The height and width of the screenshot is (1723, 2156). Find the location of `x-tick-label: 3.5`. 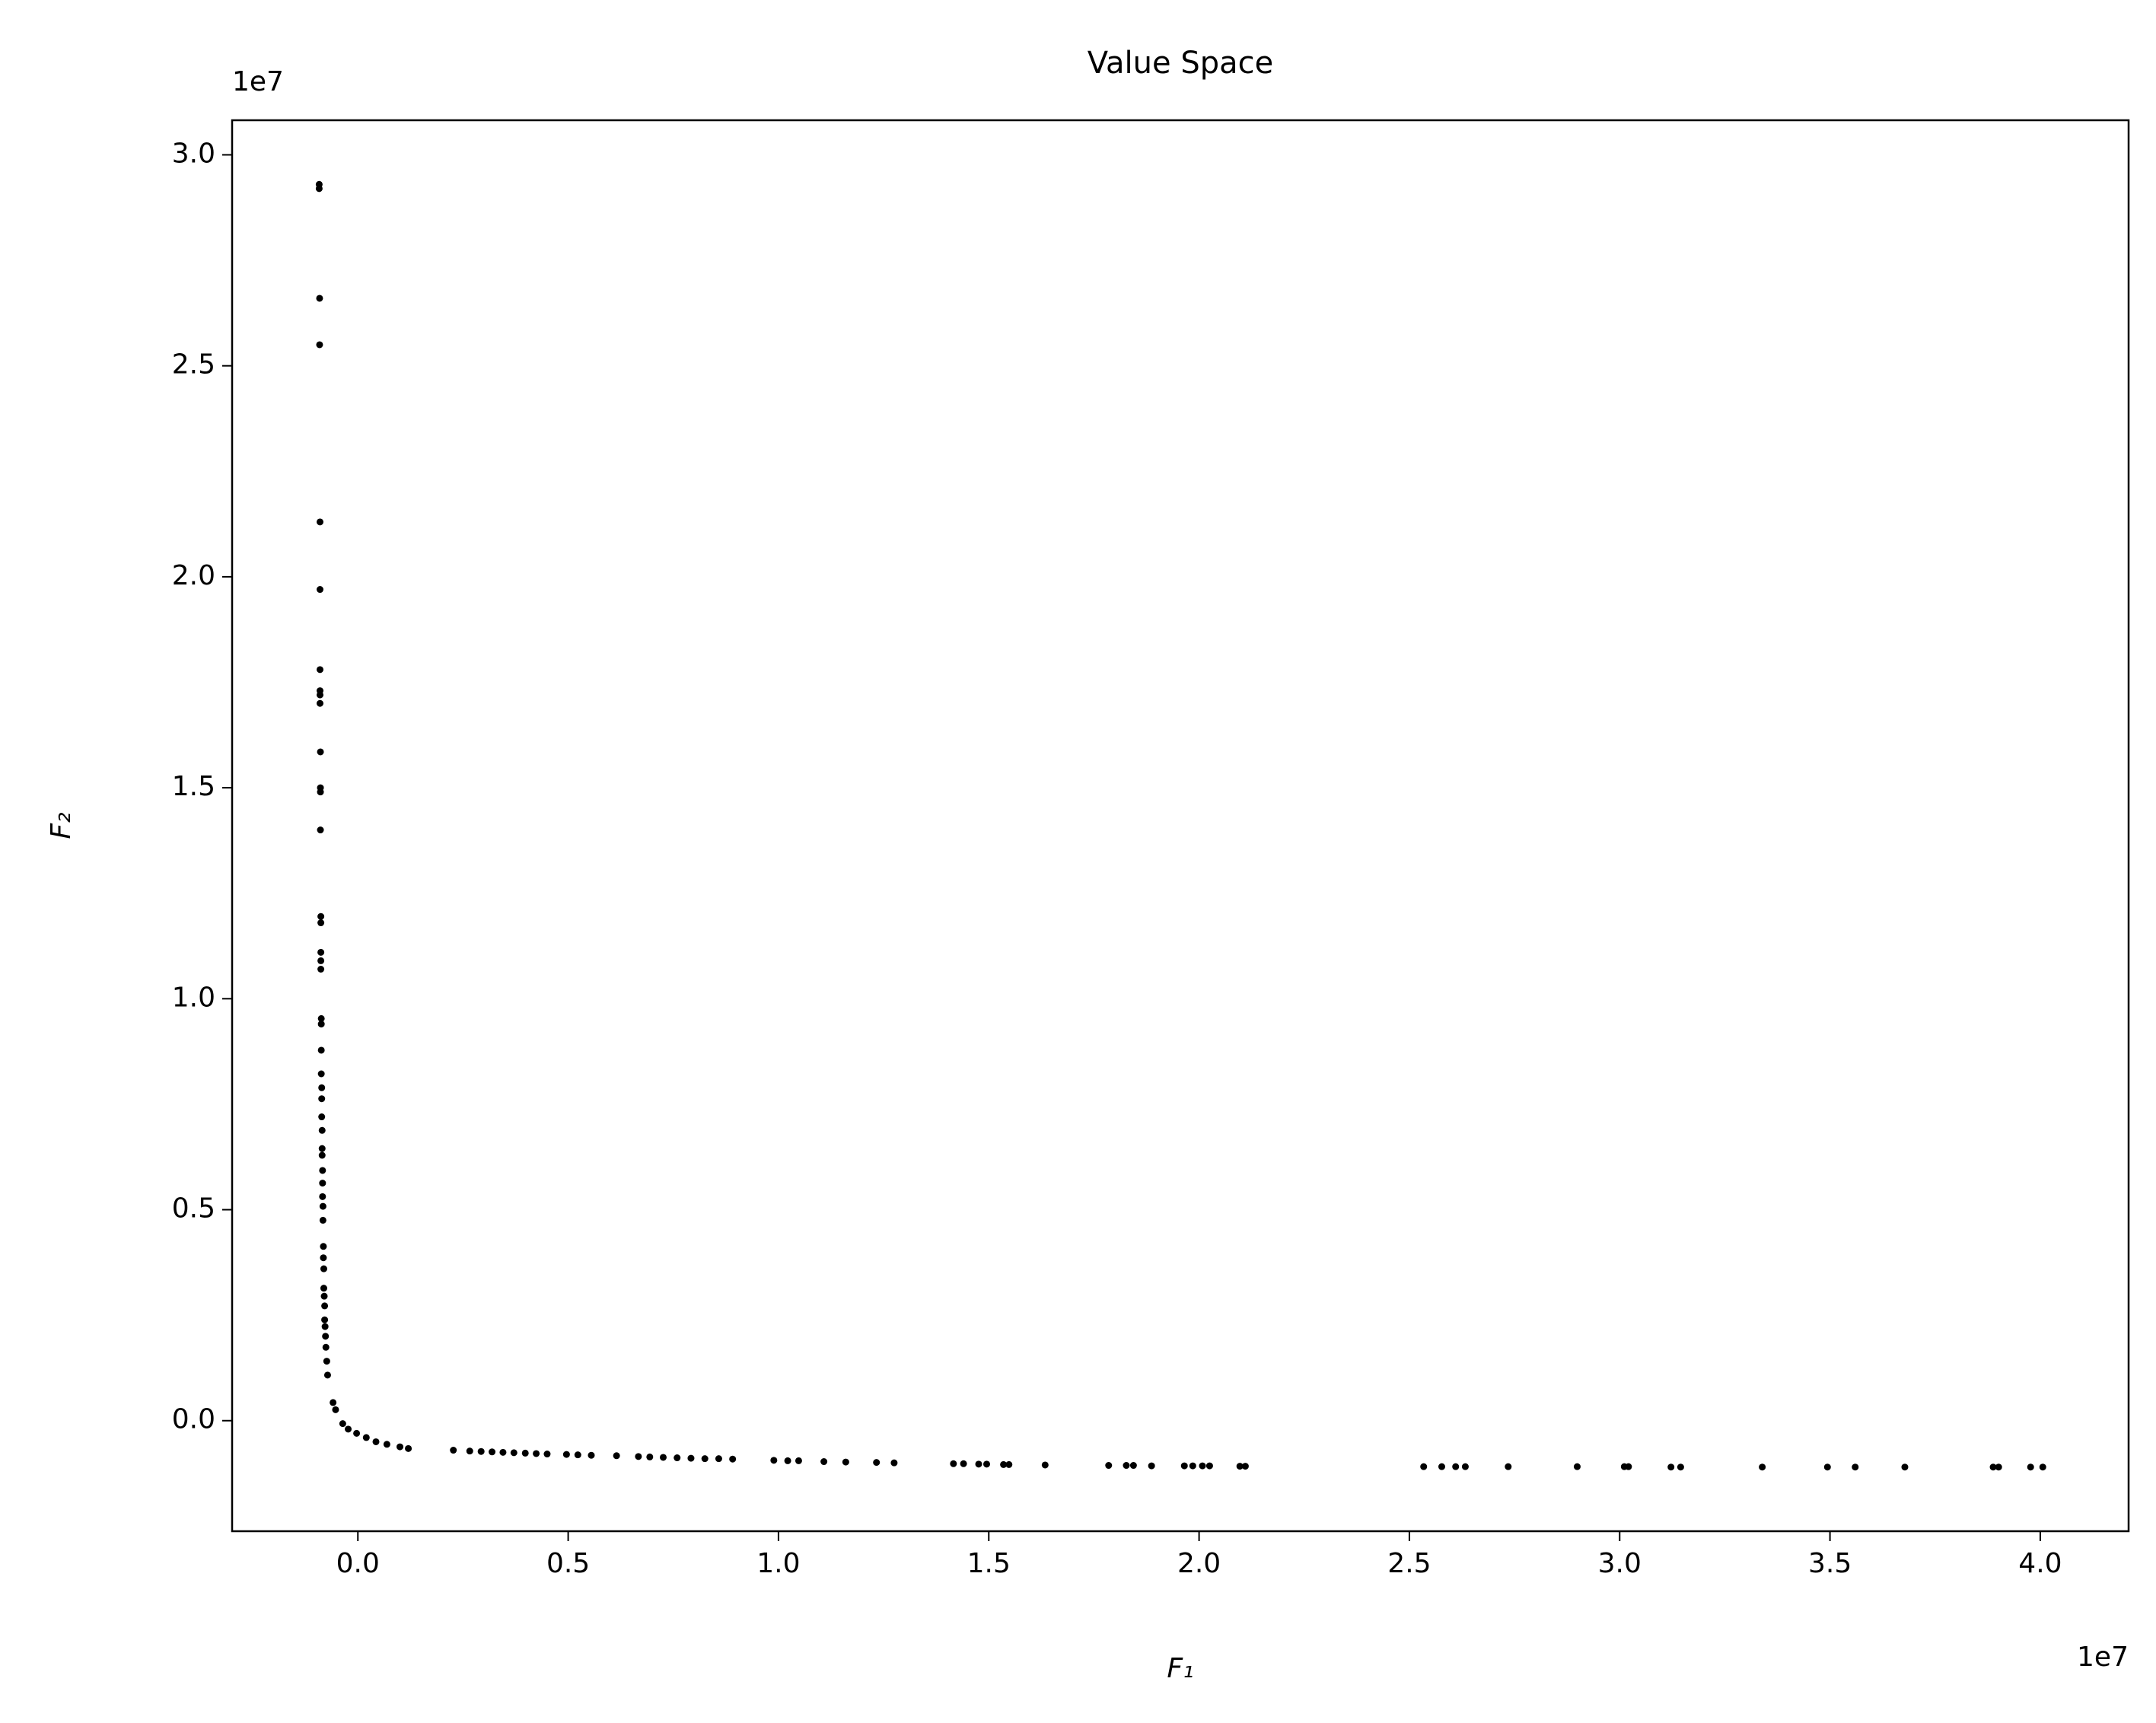

x-tick-label: 3.5 is located at coordinates (1830, 1563).